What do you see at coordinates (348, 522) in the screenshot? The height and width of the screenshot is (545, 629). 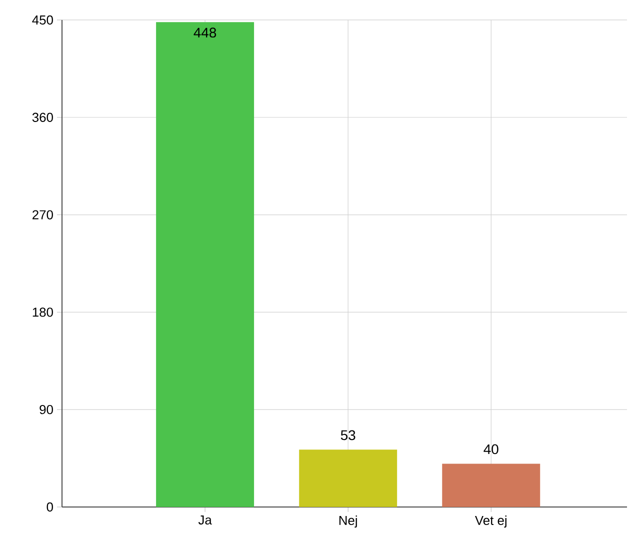 I see `x-tick-label: Nej` at bounding box center [348, 522].